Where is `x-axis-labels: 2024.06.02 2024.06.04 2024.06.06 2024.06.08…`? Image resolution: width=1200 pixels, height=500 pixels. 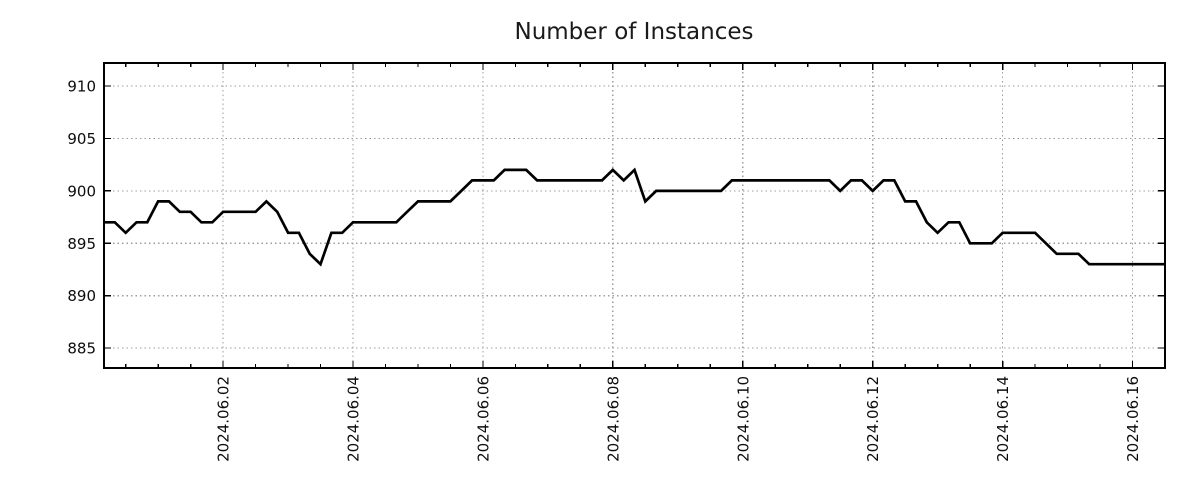 x-axis-labels: 2024.06.02 2024.06.04 2024.06.06 2024.06.08… is located at coordinates (678, 419).